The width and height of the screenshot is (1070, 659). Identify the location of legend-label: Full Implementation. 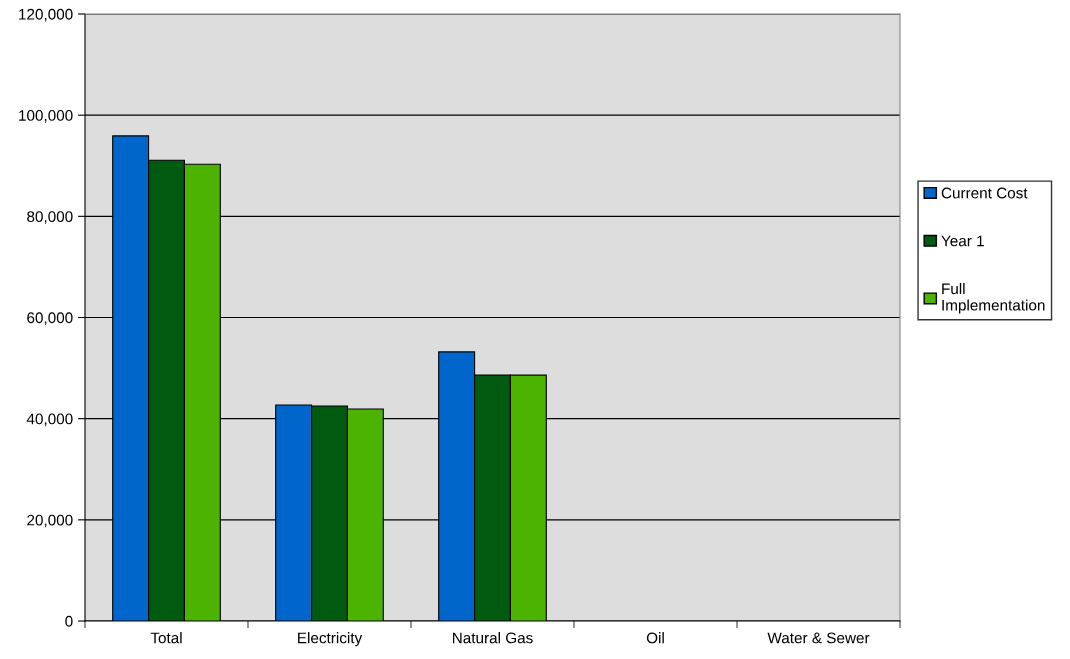
(993, 298).